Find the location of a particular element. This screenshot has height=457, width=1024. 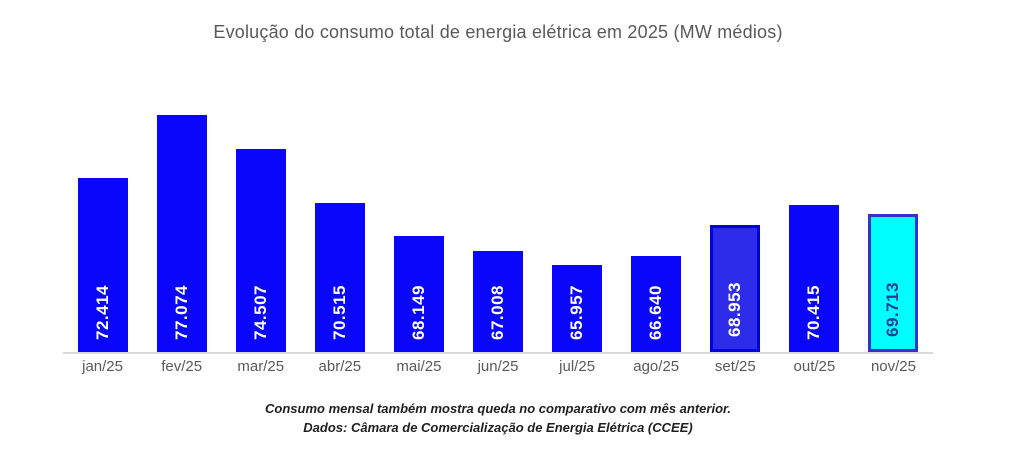

bar-value-label: 70.415 is located at coordinates (814, 312).